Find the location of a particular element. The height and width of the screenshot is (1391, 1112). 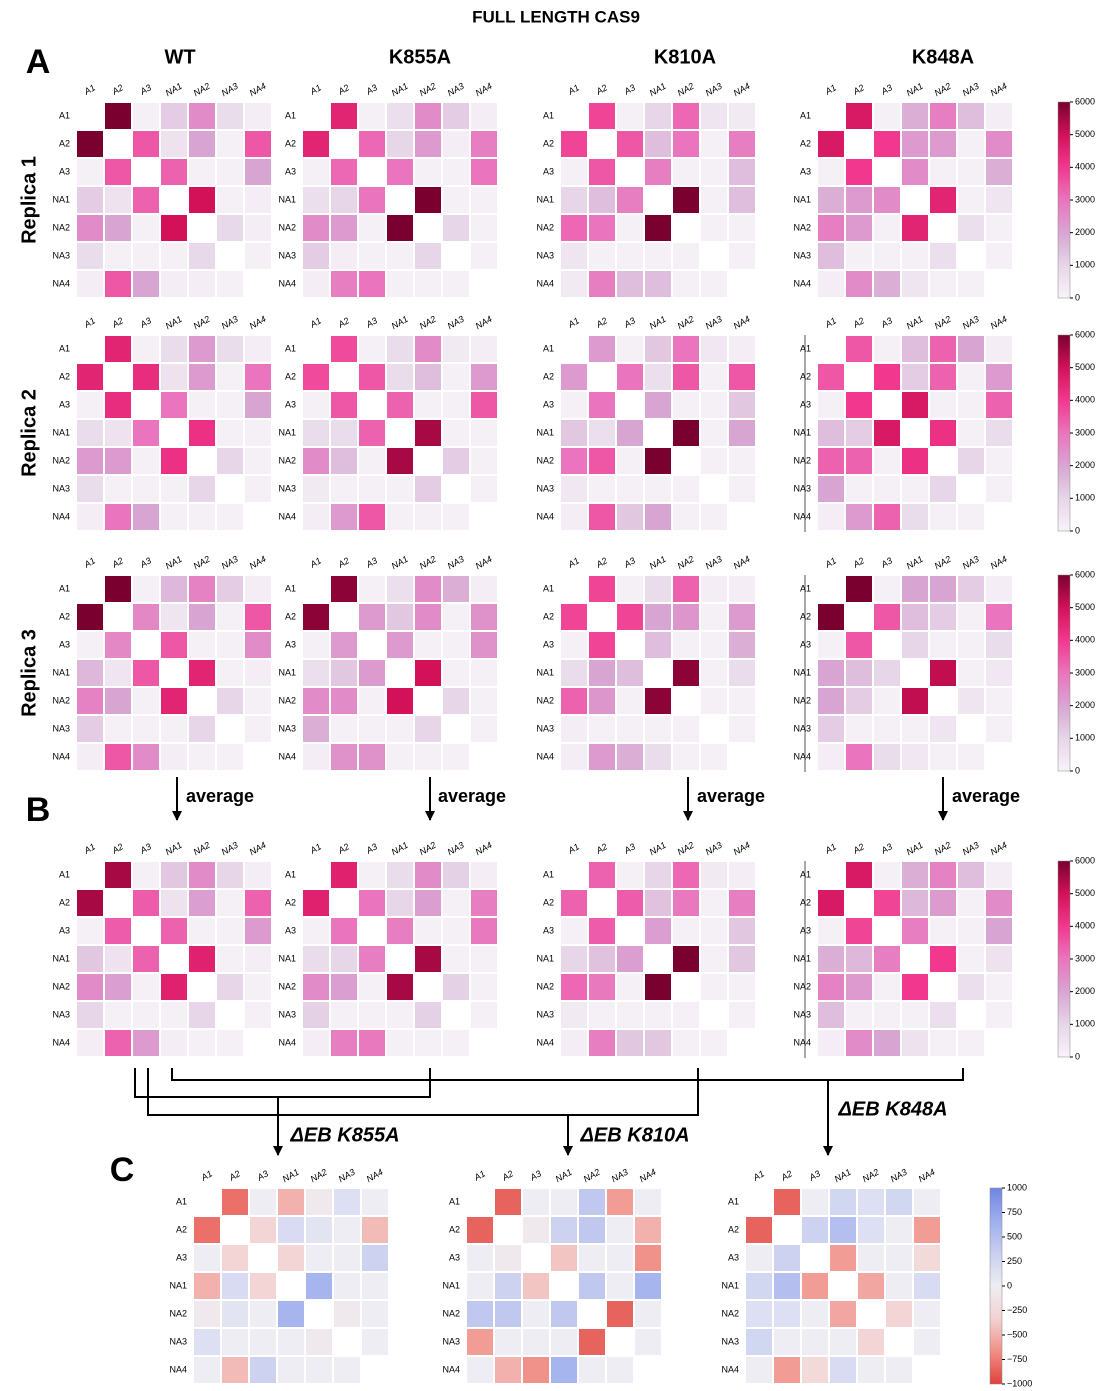

x-tick-label: A3 is located at coordinates (886, 89).